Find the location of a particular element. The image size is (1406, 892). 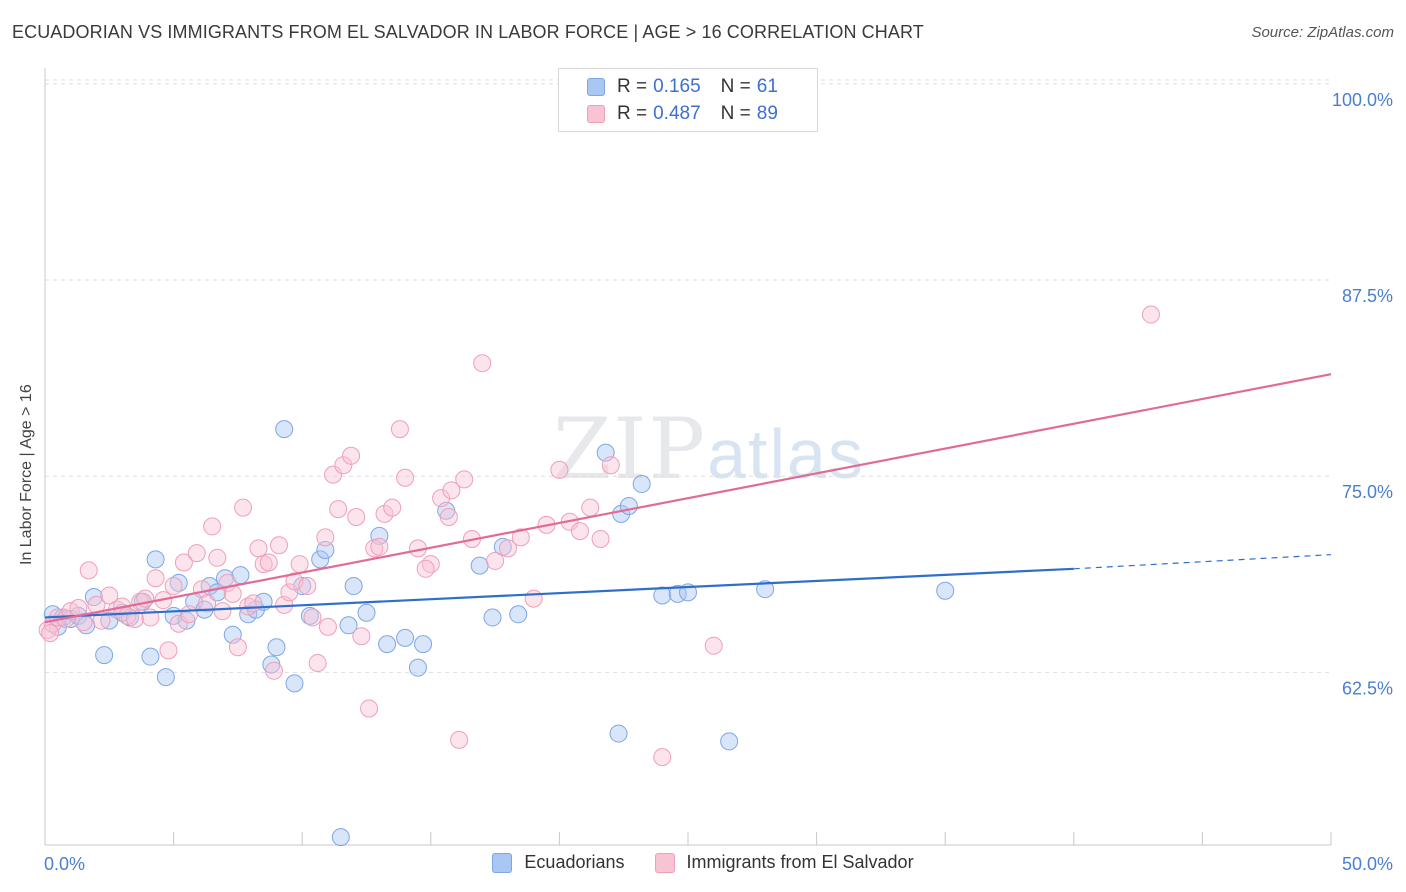

y-tick-label: 62.5% is located at coordinates (1367, 688).